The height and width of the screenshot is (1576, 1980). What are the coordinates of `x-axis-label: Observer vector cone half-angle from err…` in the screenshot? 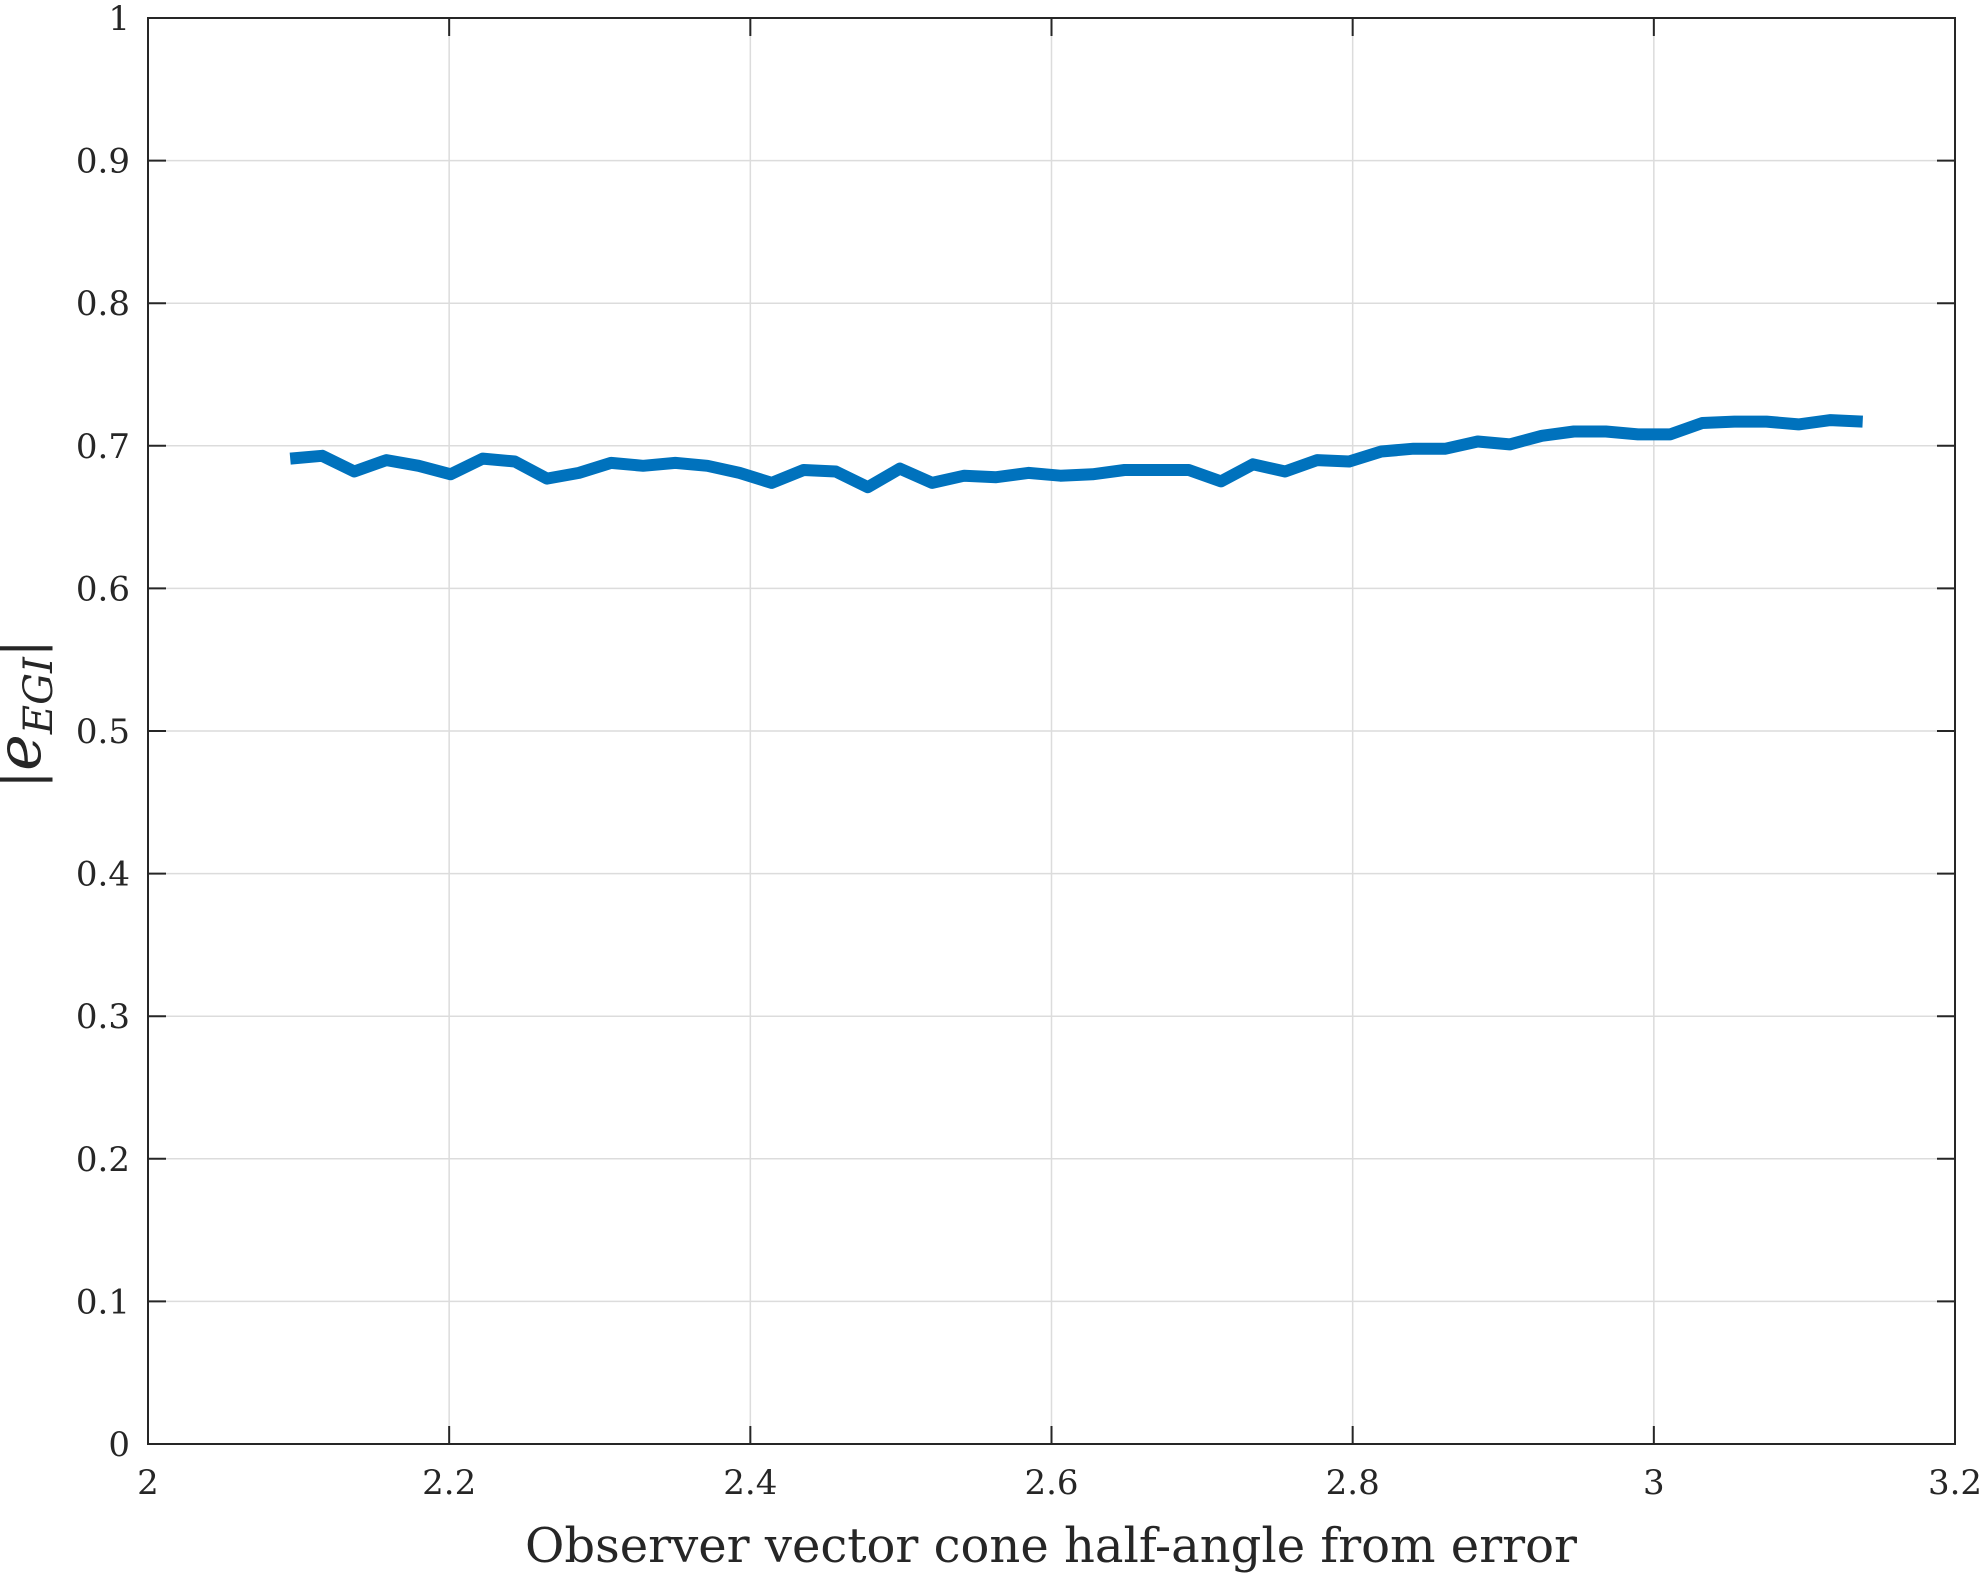 It's located at (1051, 1546).